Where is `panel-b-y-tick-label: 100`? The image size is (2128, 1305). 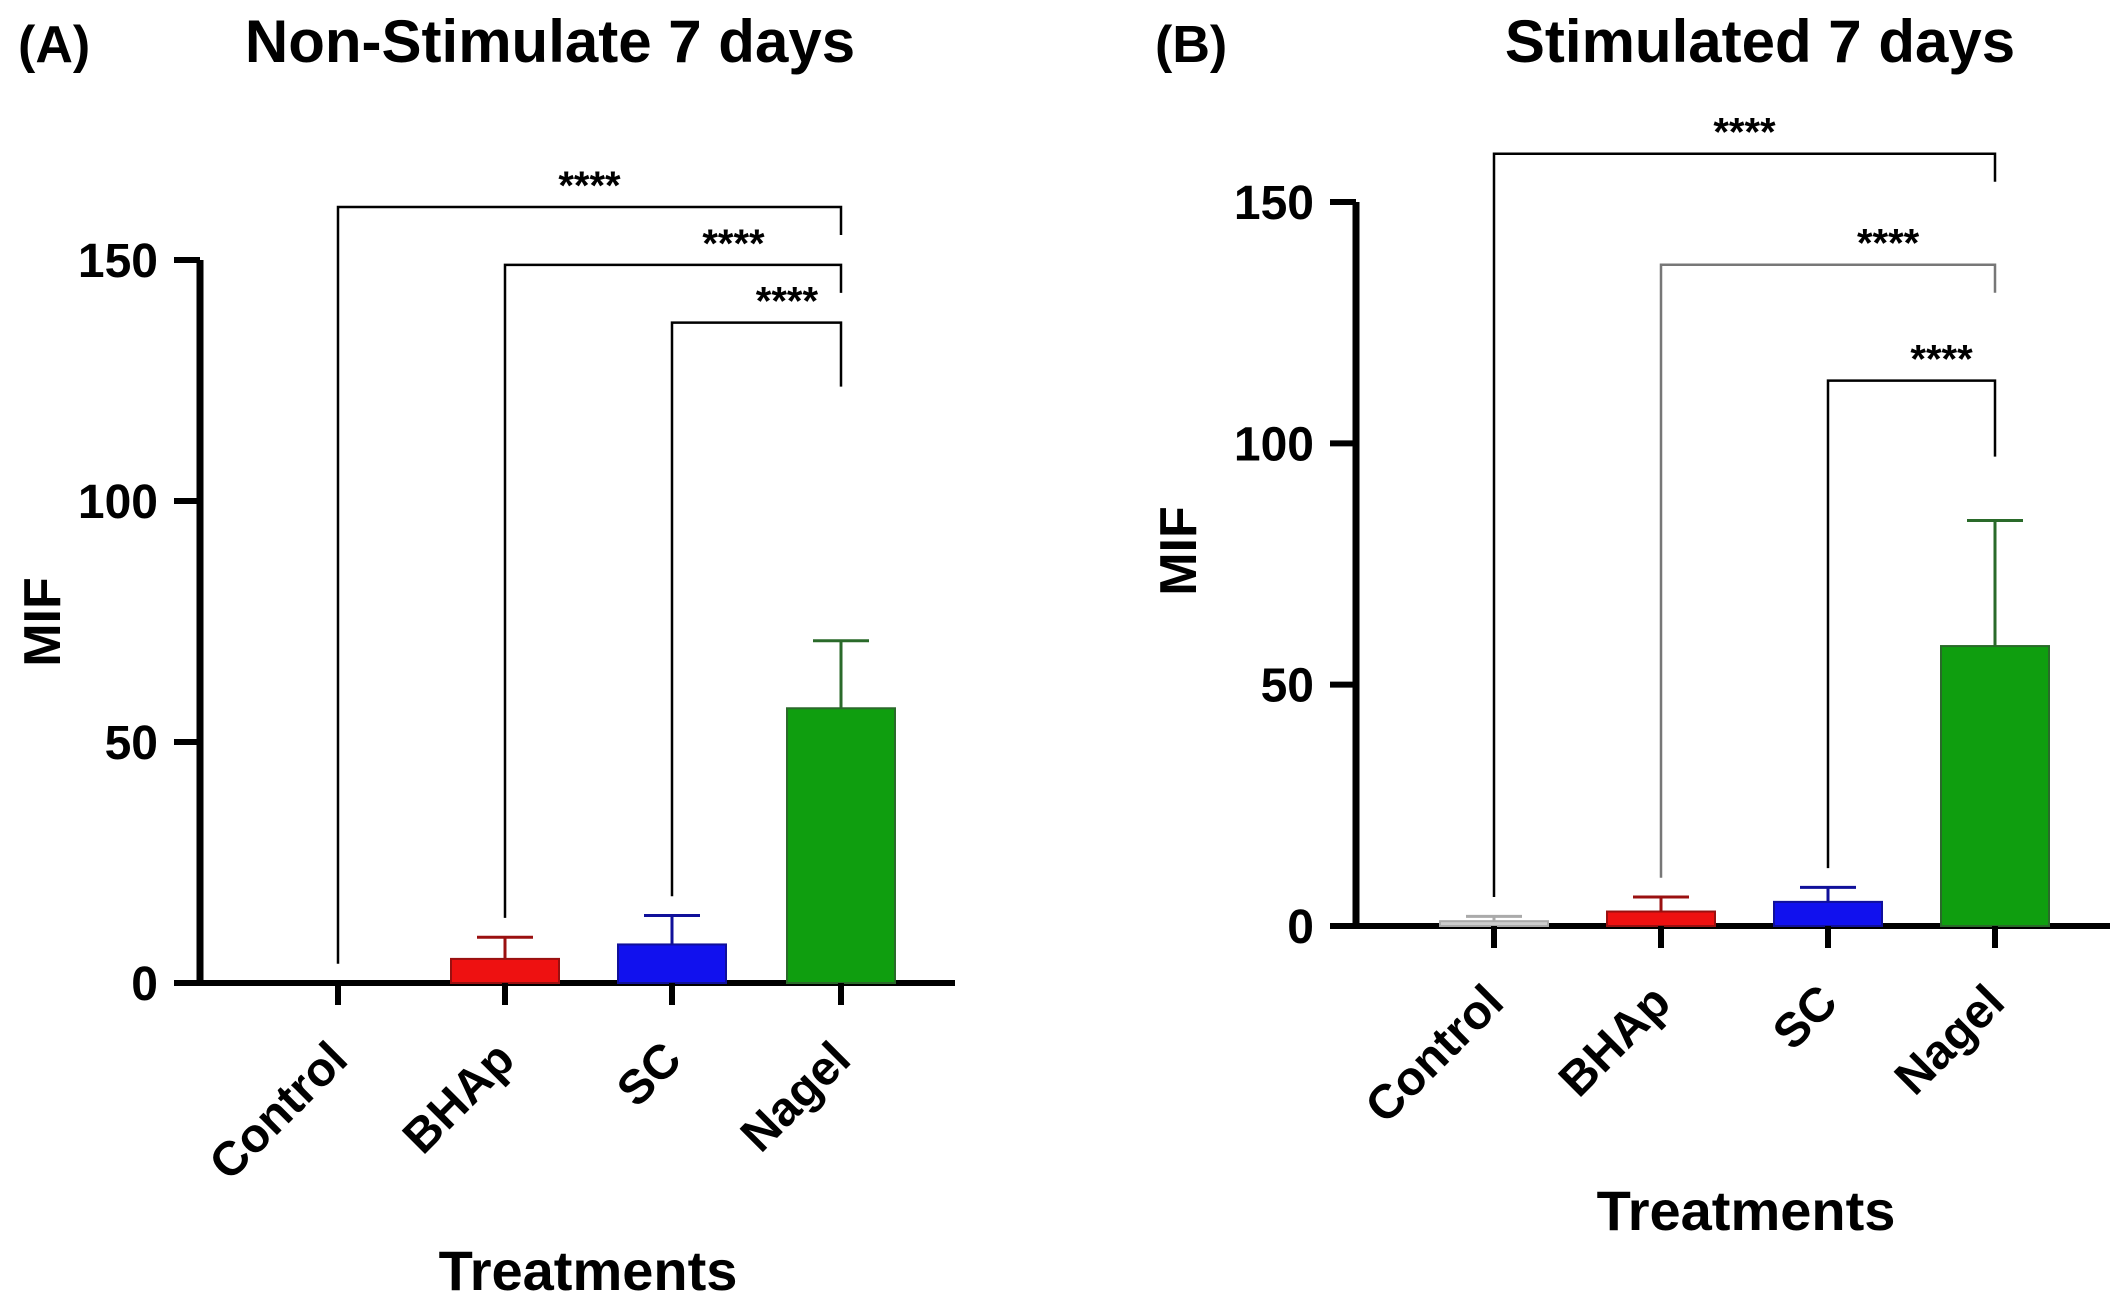
panel-b-y-tick-label: 100 is located at coordinates (1274, 444).